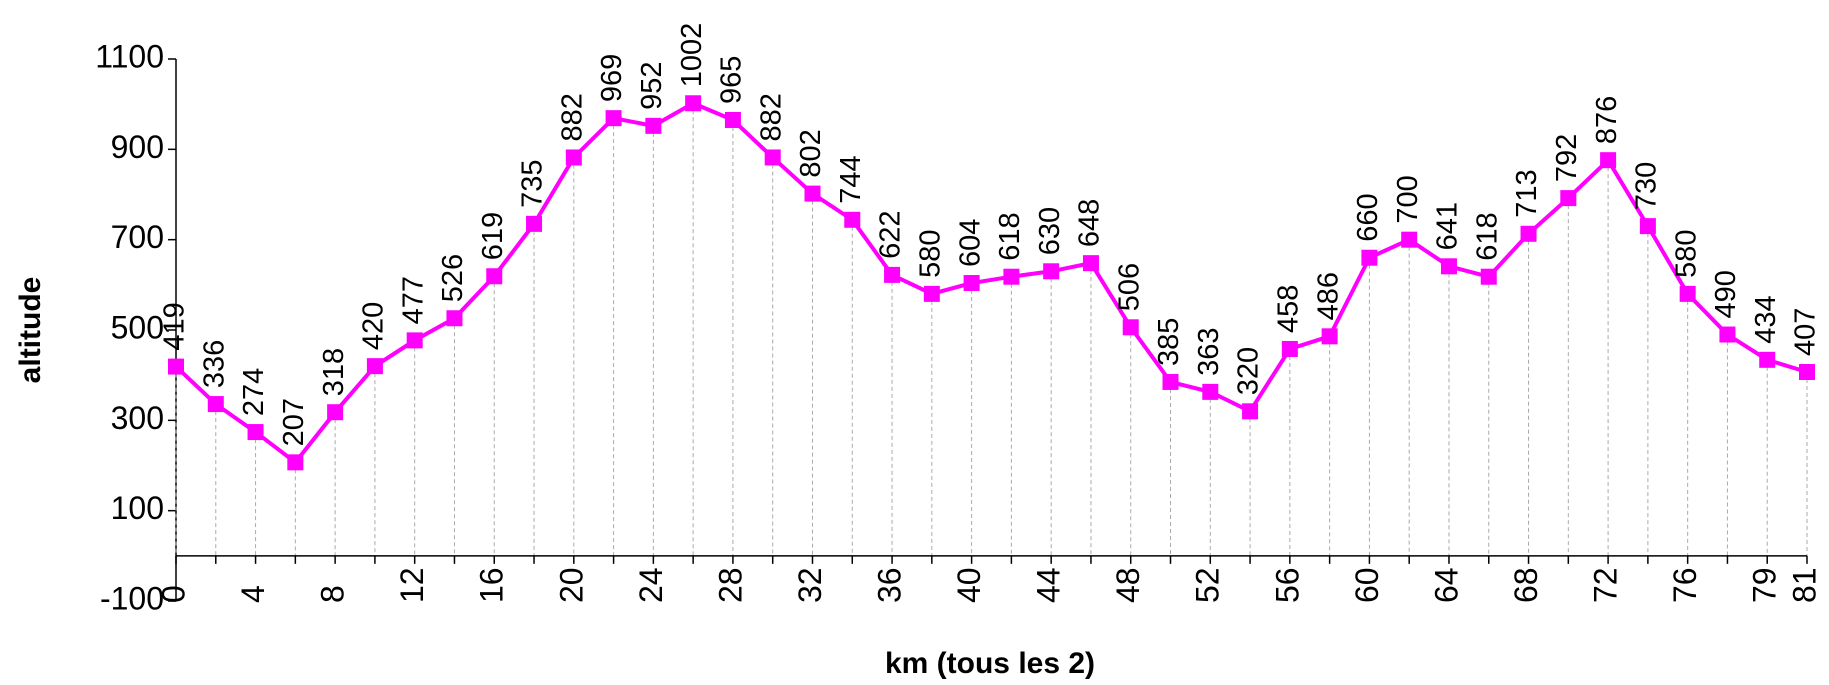  What do you see at coordinates (413, 300) in the screenshot?
I see `data-label: 477` at bounding box center [413, 300].